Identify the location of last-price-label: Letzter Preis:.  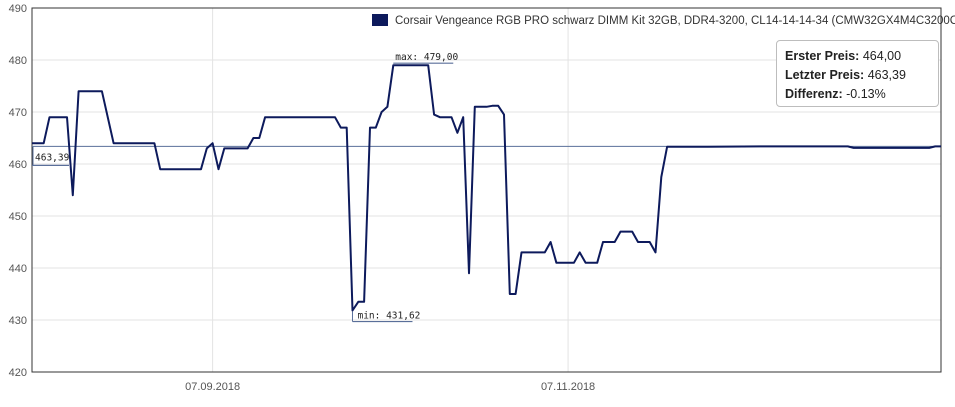
(825, 75).